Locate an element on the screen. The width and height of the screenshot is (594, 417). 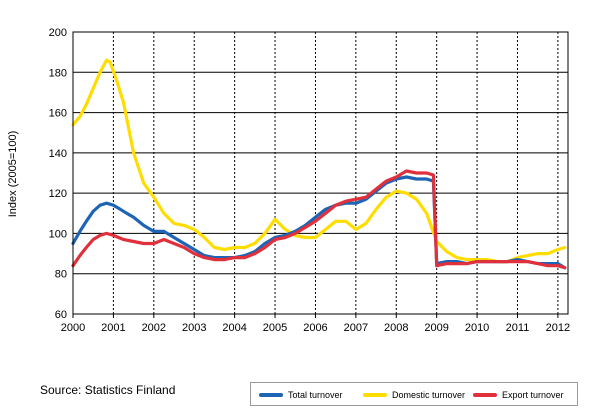
source-note: Source: Statistics Finland is located at coordinates (108, 390).